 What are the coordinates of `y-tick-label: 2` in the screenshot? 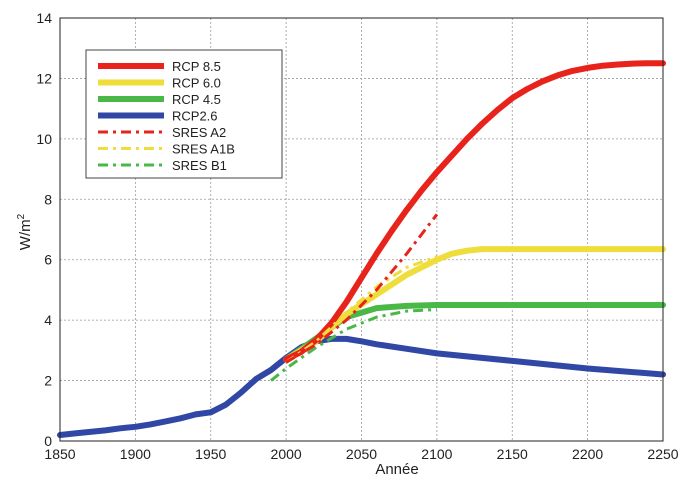 It's located at (48, 381).